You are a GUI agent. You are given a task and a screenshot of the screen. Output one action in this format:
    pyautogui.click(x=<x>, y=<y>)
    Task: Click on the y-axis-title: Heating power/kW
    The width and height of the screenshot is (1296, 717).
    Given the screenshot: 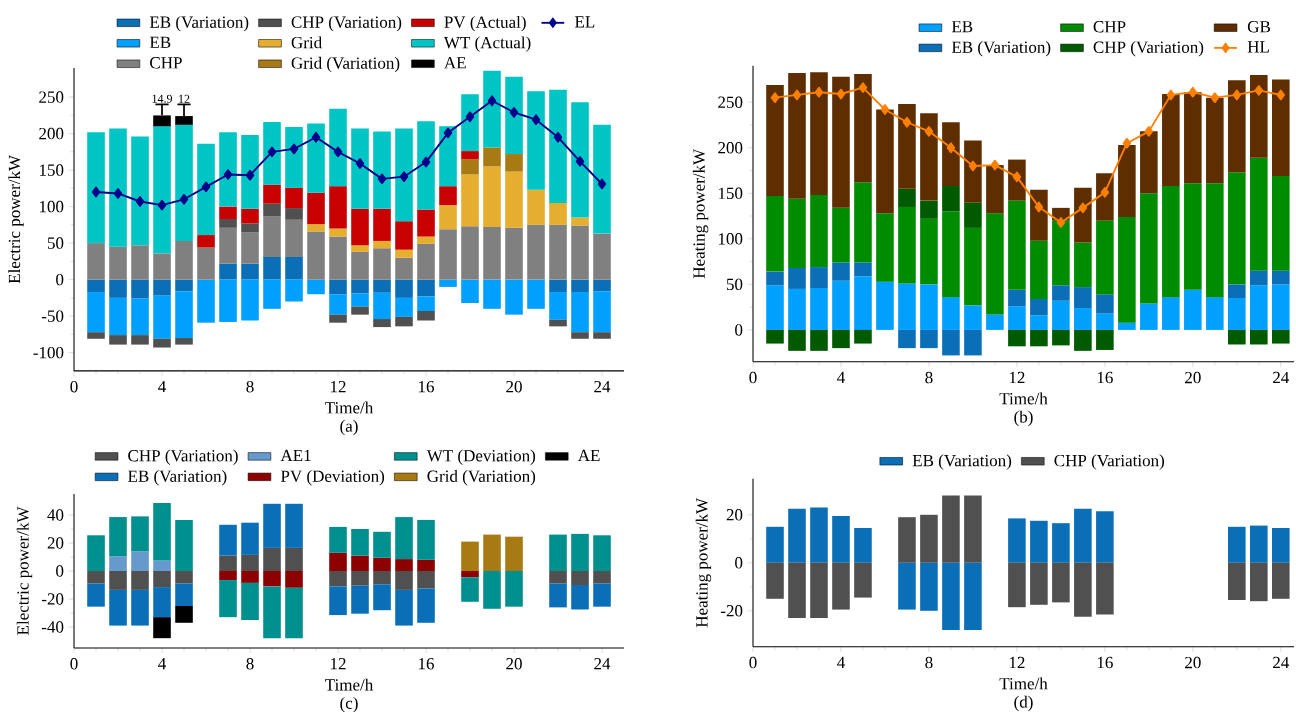 What is the action you would take?
    pyautogui.click(x=700, y=213)
    